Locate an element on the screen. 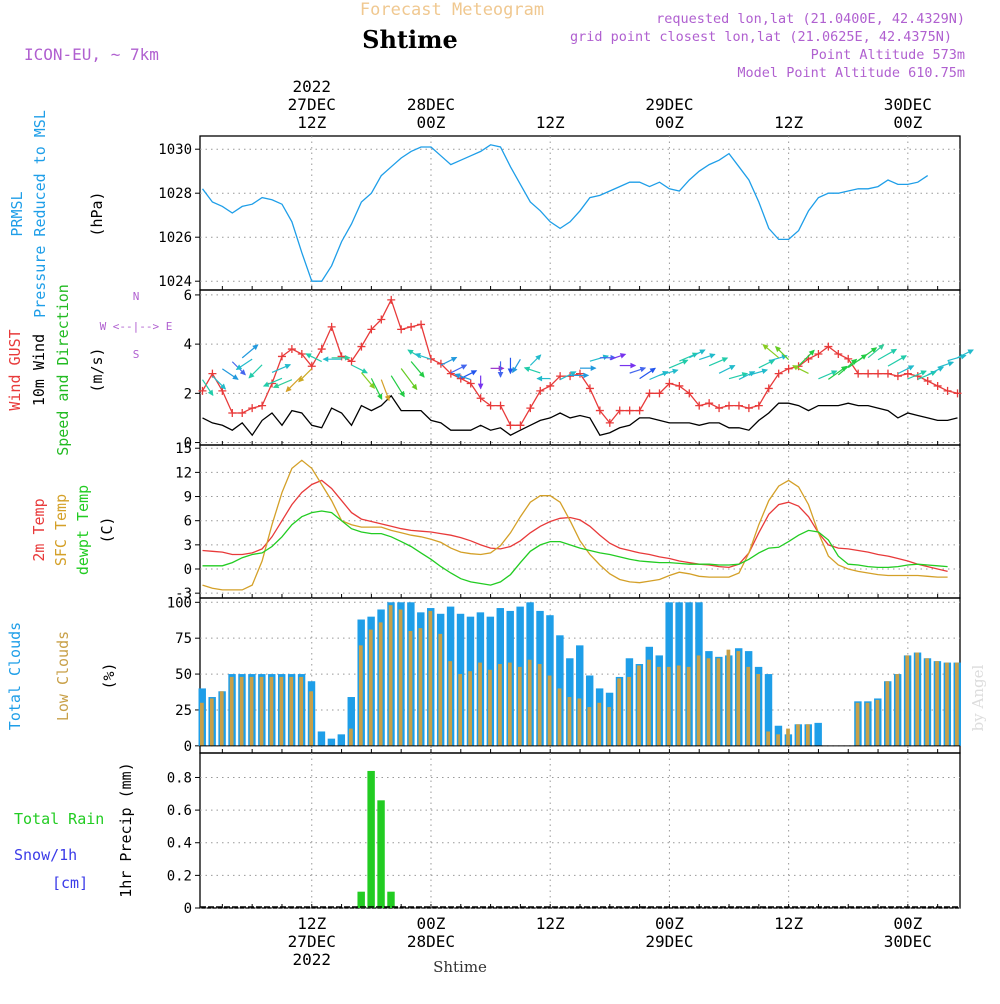 The image size is (1000, 1004). clouds-ytick-label: 50 is located at coordinates (183, 675).